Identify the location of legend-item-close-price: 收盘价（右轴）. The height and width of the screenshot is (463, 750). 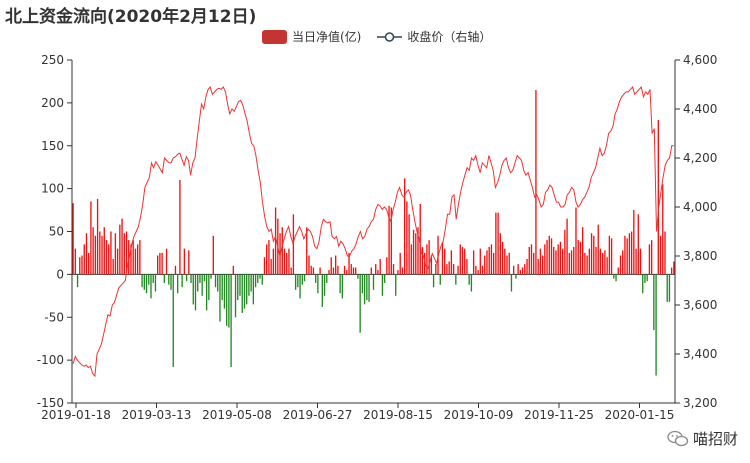
(434, 36).